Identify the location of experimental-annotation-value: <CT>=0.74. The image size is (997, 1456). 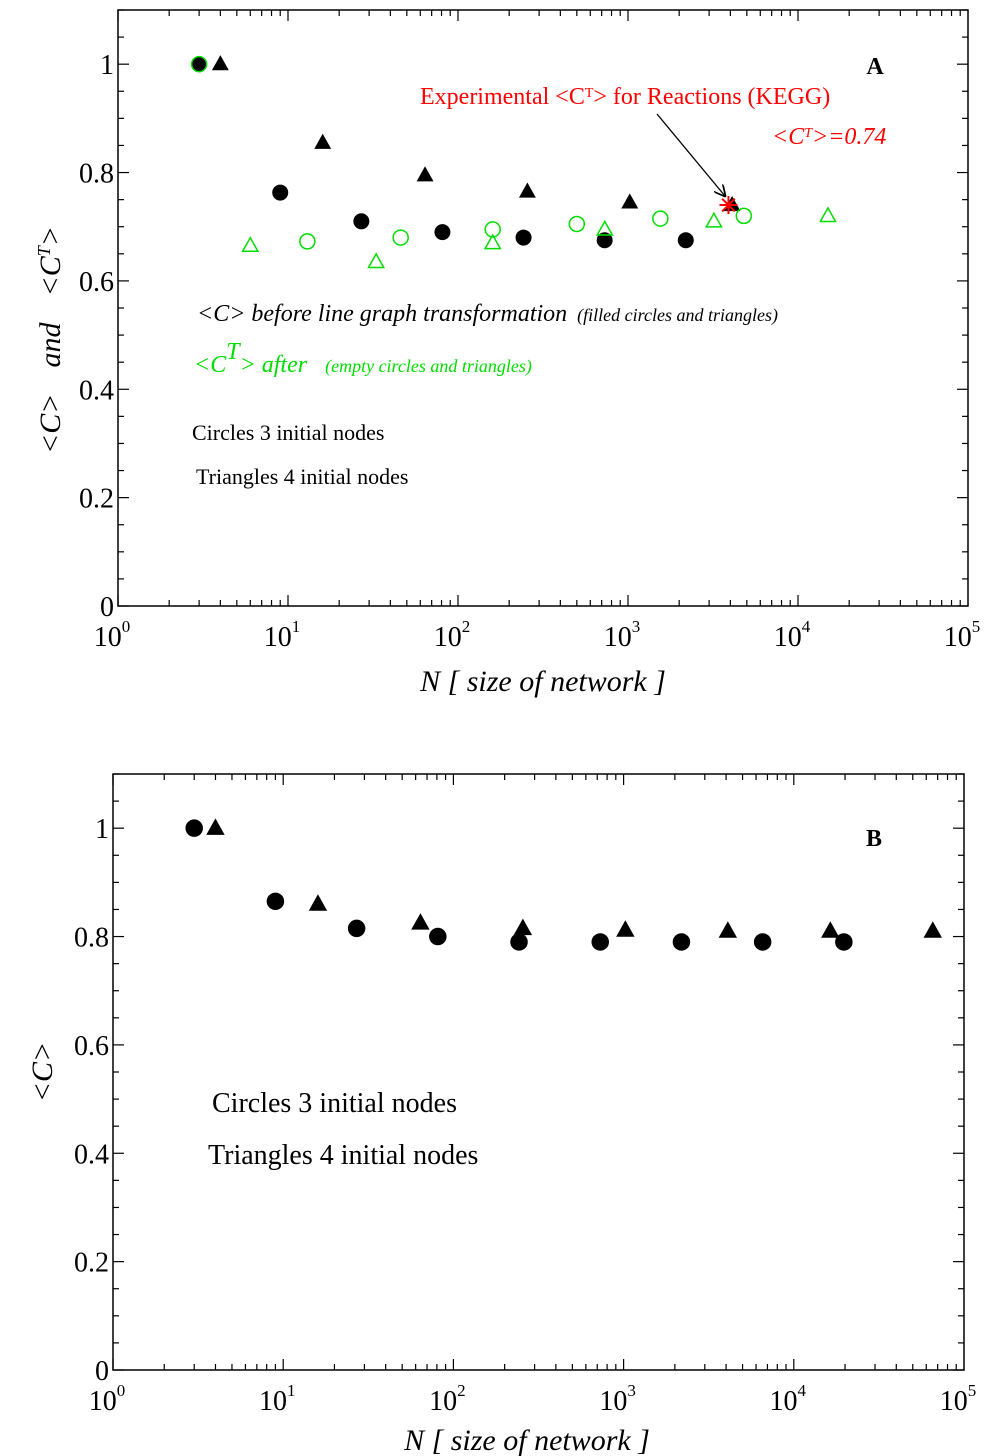
(829, 137).